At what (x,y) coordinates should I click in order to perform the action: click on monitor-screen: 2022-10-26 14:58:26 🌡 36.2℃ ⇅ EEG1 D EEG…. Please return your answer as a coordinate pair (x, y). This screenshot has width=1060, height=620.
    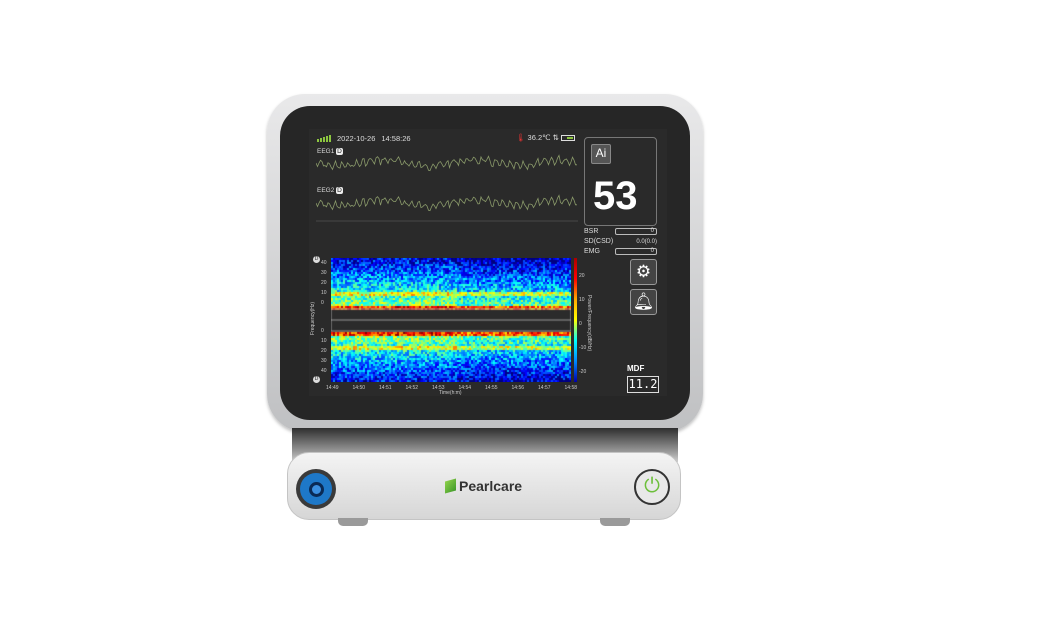
    Looking at the image, I should click on (488, 262).